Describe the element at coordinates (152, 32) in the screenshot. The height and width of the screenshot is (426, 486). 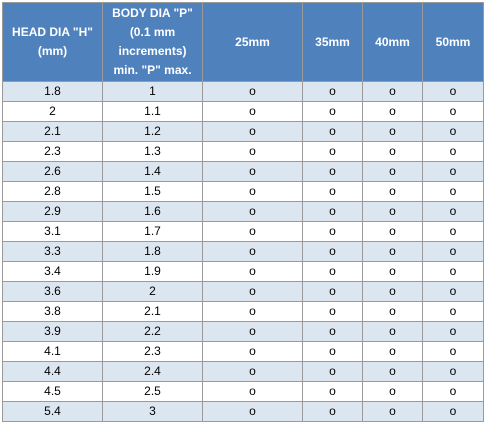
I see `body-dia-header-line: (0.1 mm` at that location.